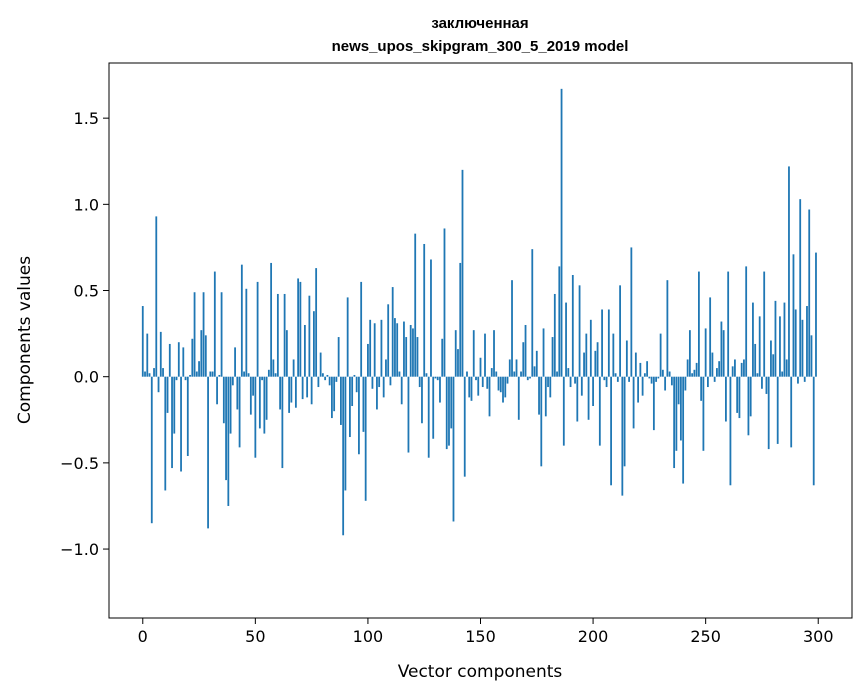 This screenshot has height=696, width=867. Describe the element at coordinates (84, 334) in the screenshot. I see `y-axis-ticks: −1.0 −0.5 0.0 0.5 1.0 1.5` at that location.